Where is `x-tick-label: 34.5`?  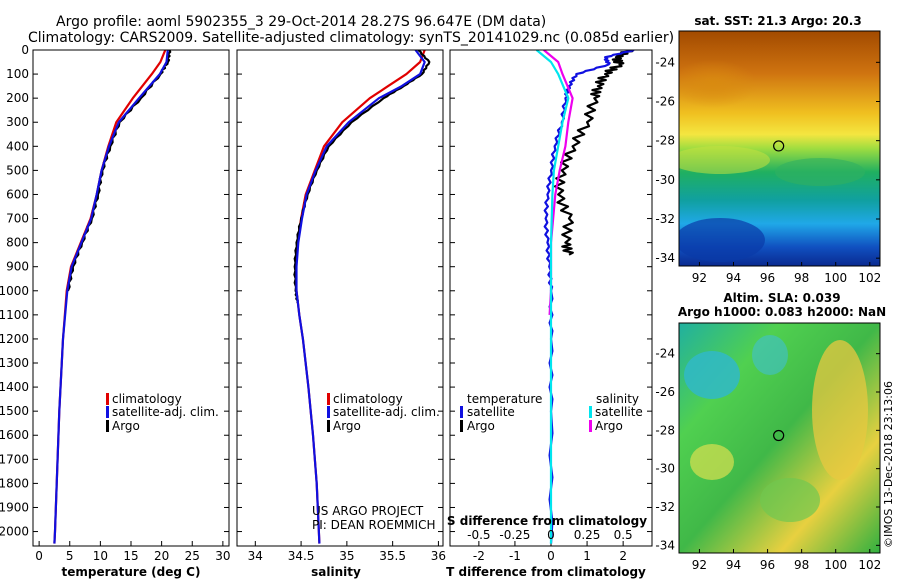 x-tick-label: 34.5 is located at coordinates (301, 556).